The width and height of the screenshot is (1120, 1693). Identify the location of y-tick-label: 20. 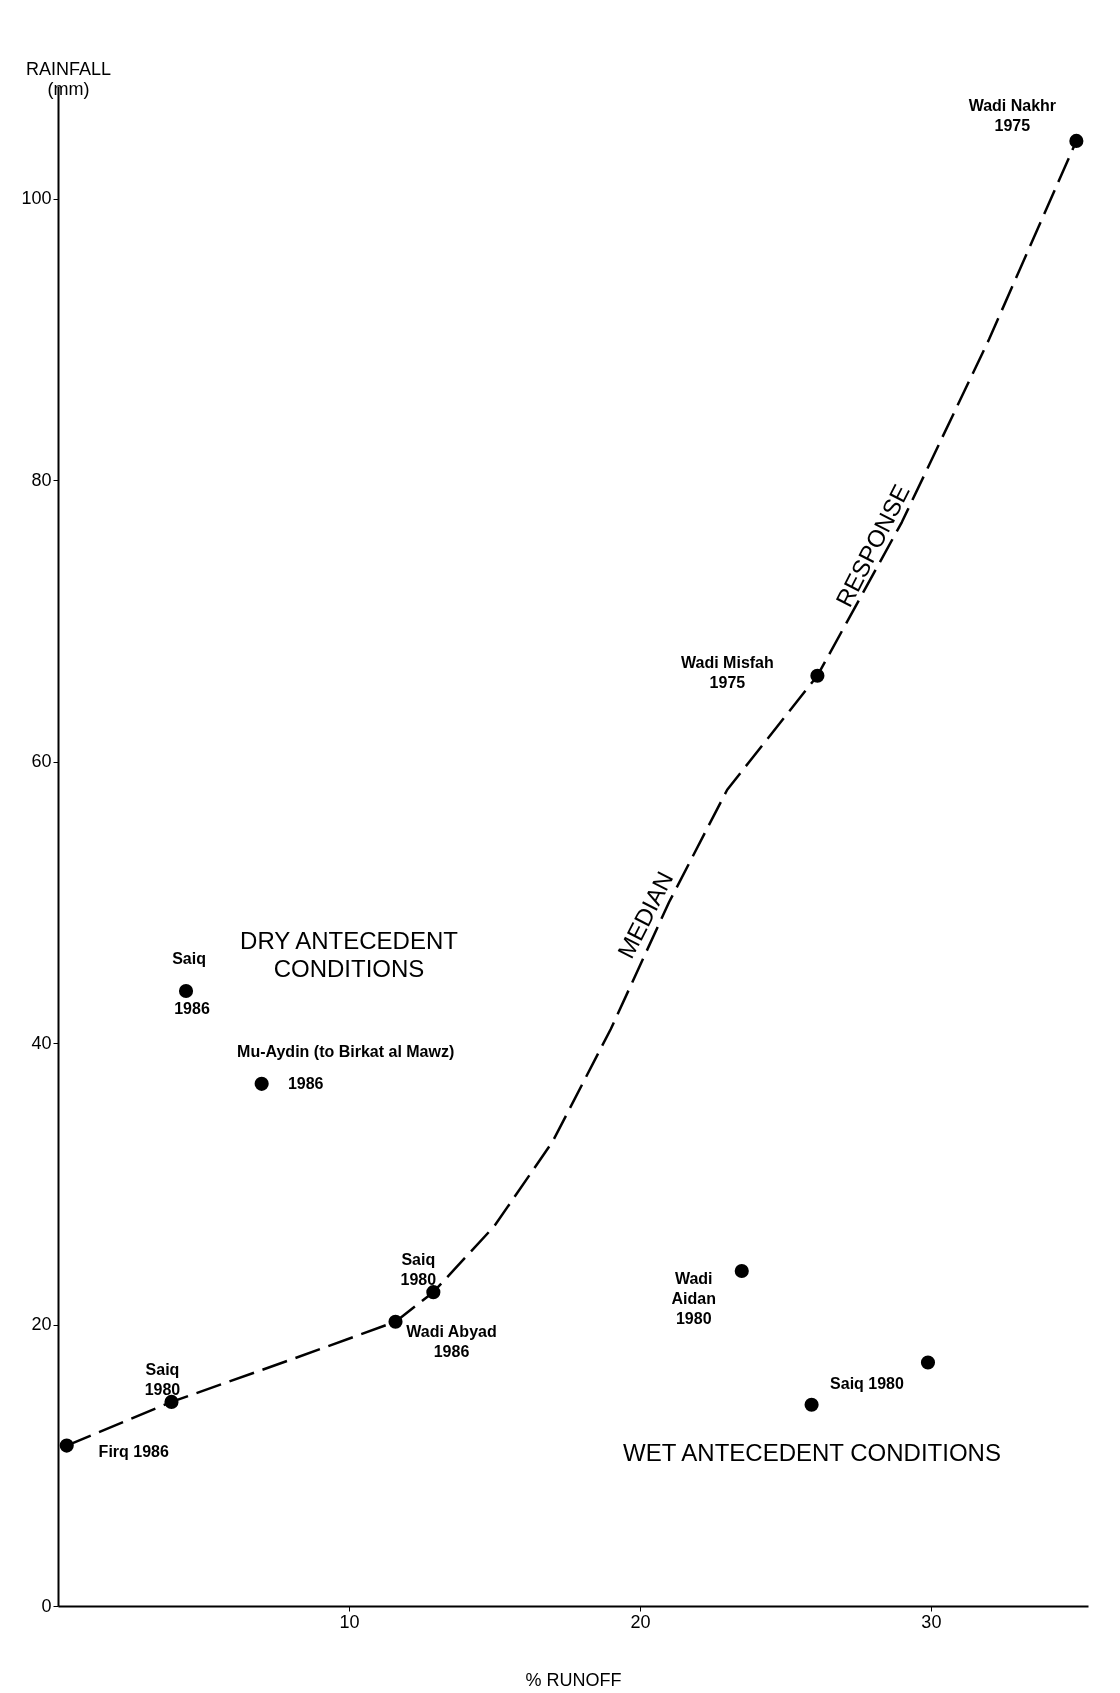
(41, 1324).